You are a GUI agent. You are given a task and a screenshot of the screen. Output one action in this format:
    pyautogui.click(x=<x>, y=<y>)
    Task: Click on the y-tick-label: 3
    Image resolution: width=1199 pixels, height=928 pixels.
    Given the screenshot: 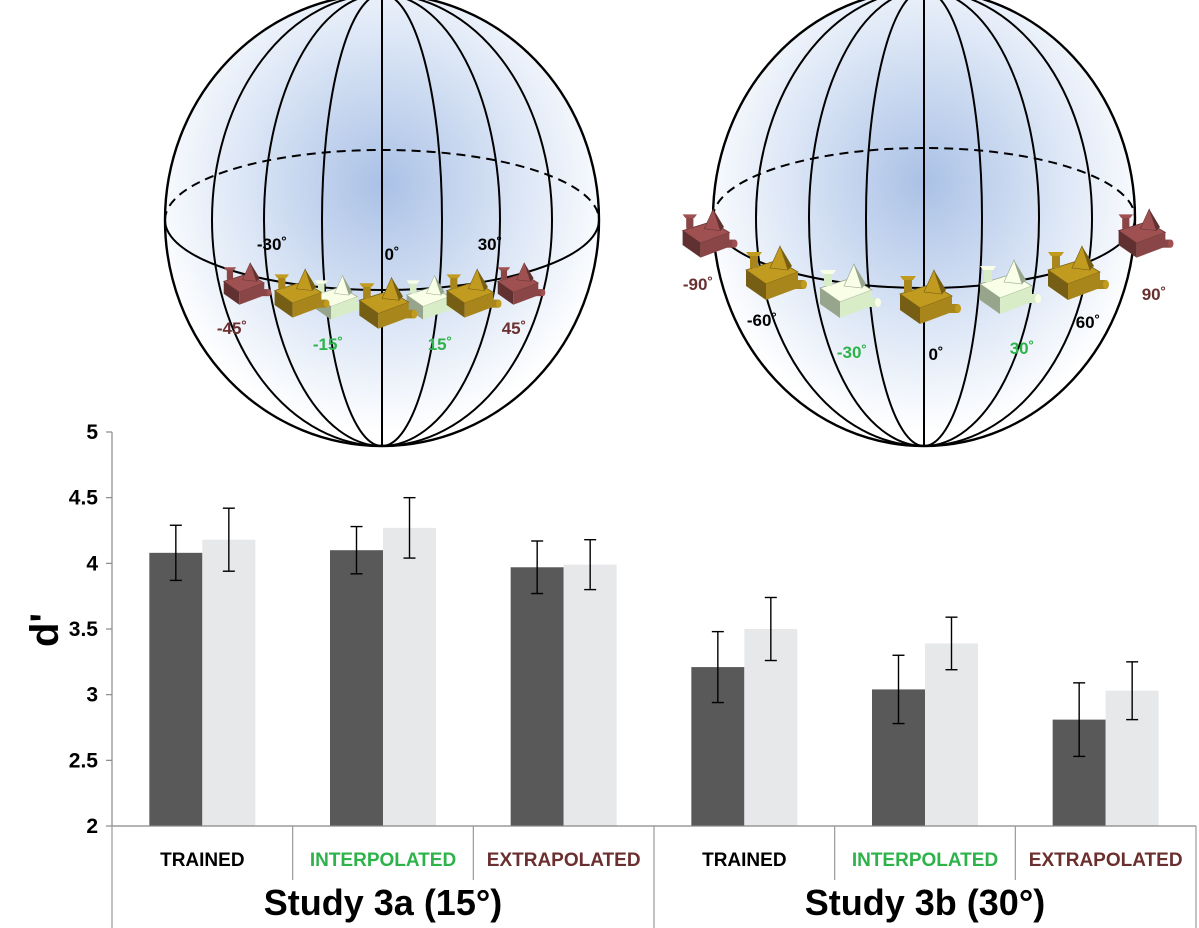 What is the action you would take?
    pyautogui.click(x=92, y=695)
    